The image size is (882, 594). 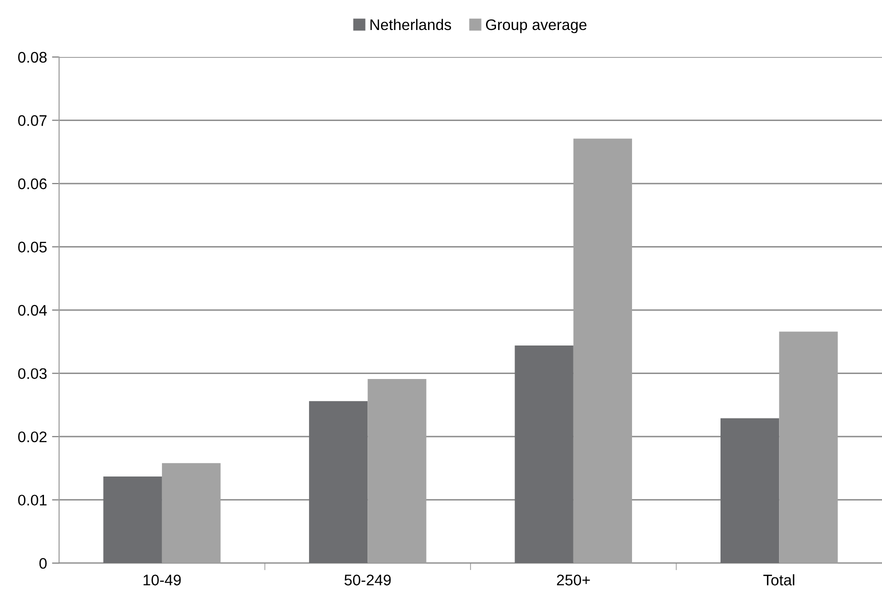 I want to click on y-tick-label: 0.04, so click(x=32, y=310).